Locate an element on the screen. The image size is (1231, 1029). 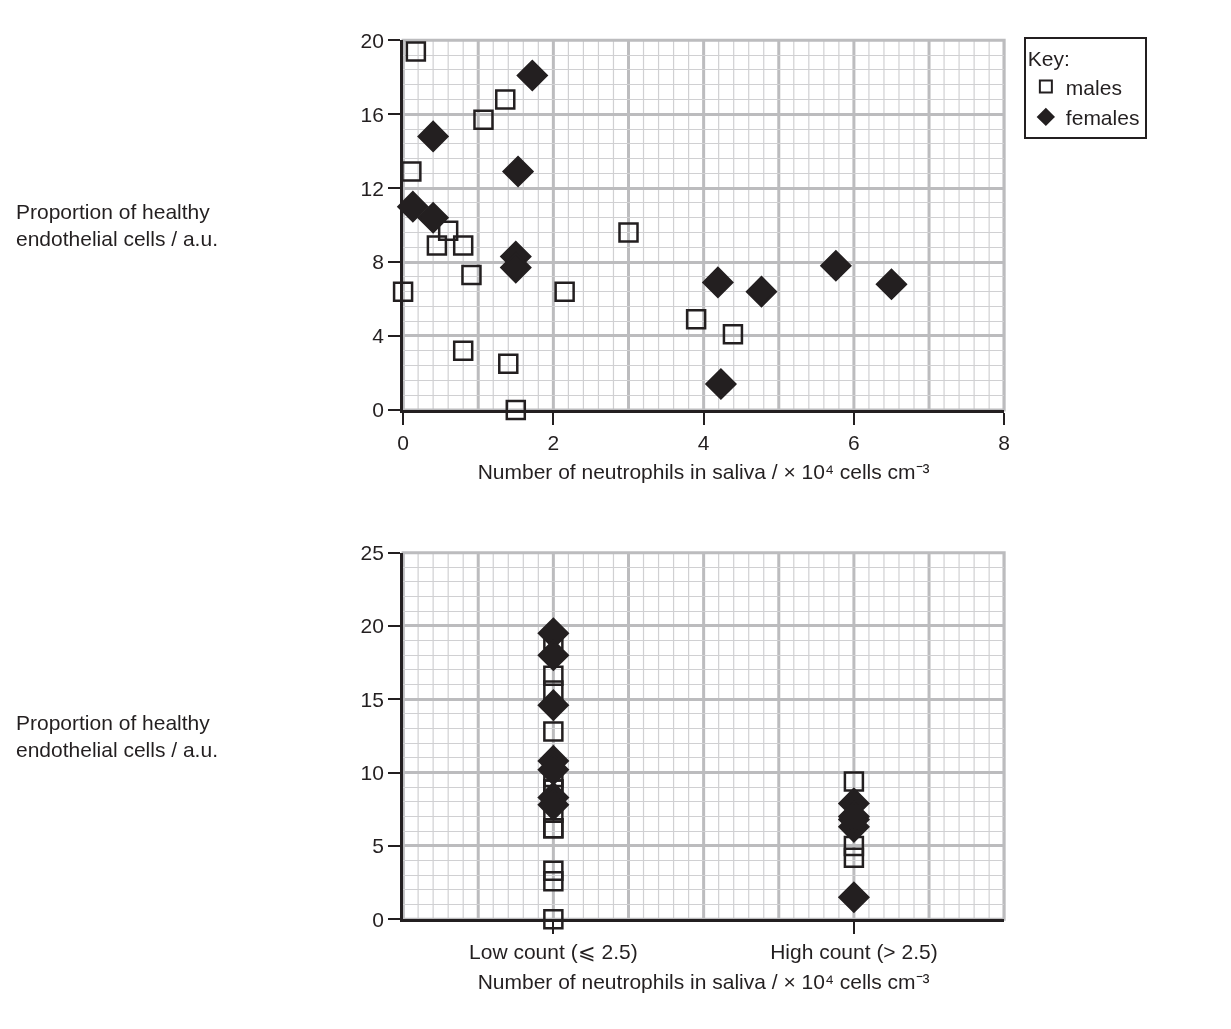
y-tick-label: 12 is located at coordinates (372, 188).